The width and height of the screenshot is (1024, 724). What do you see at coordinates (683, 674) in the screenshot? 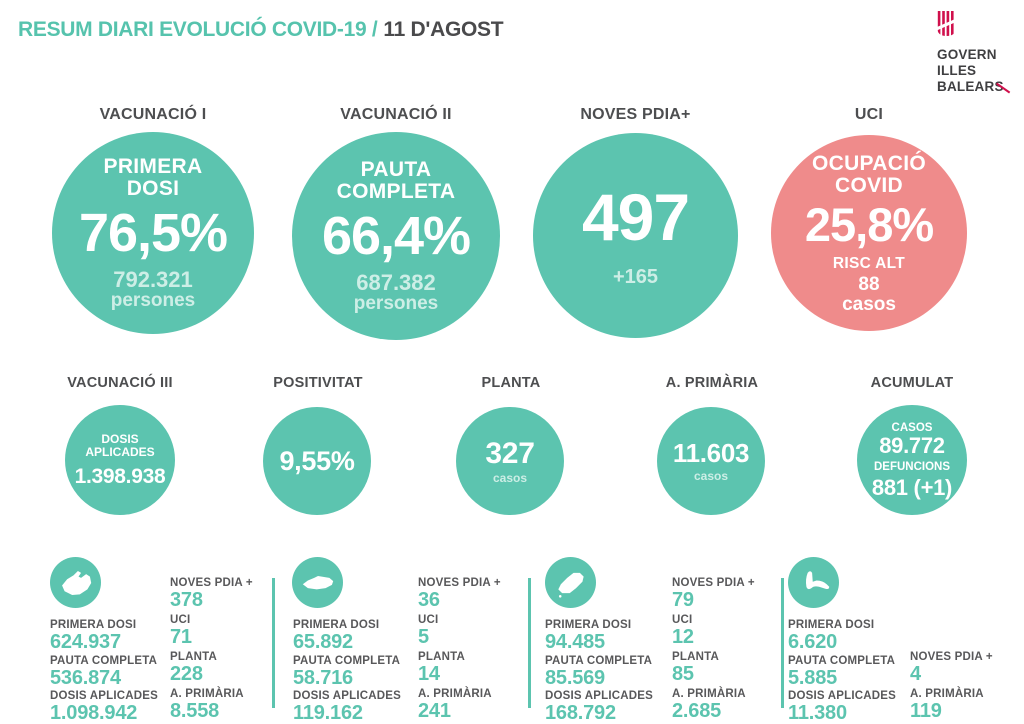
I see `stat-value: 85` at bounding box center [683, 674].